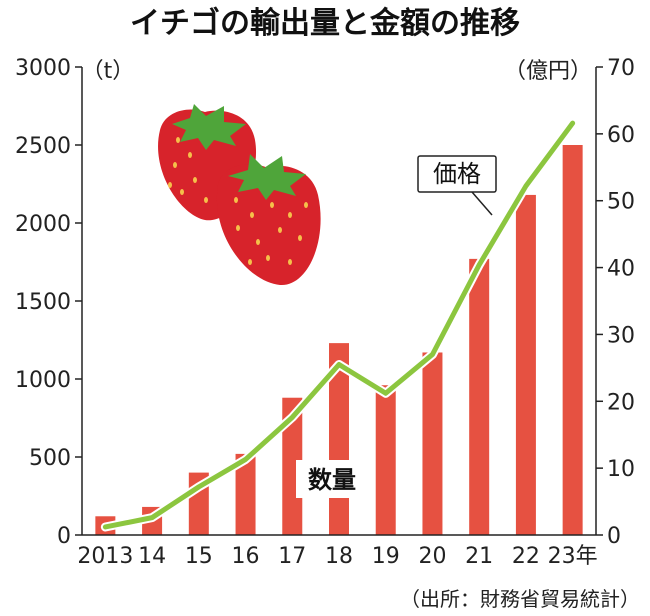 This screenshot has width=650, height=616. I want to click on left-tick-label: 2000, so click(43, 224).